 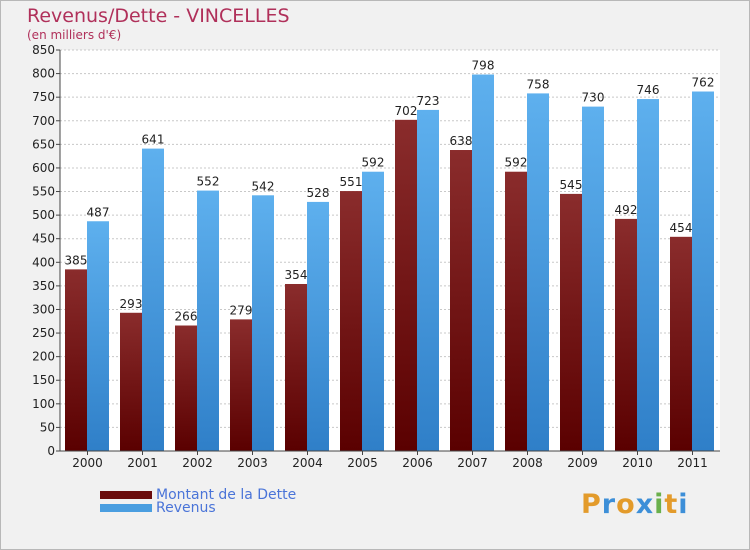 What do you see at coordinates (43, 239) in the screenshot?
I see `y-tick-label: 450` at bounding box center [43, 239].